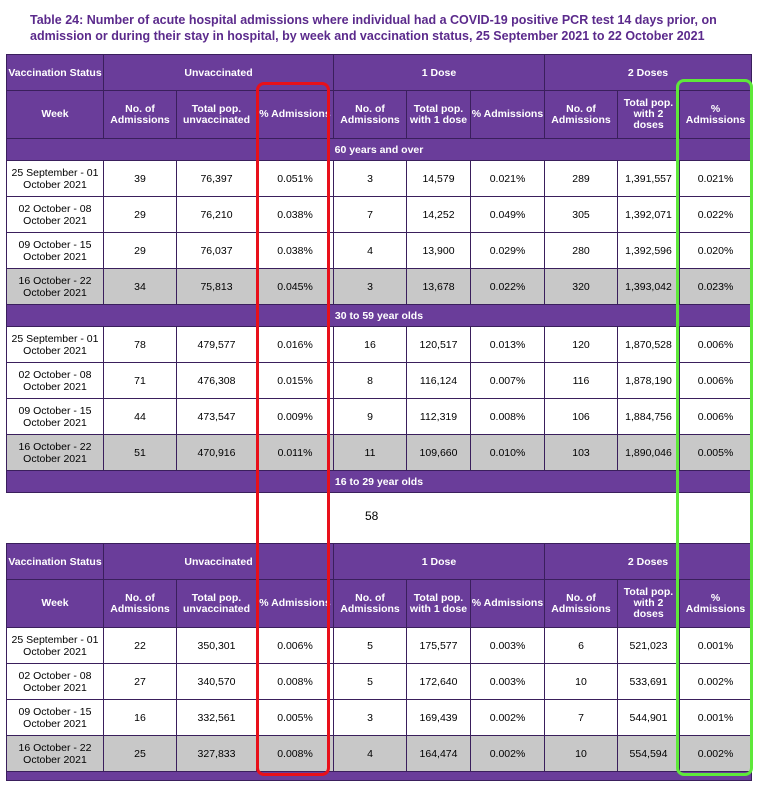 The image size is (760, 787). Describe the element at coordinates (581, 344) in the screenshot. I see `table-cell: 120` at that location.